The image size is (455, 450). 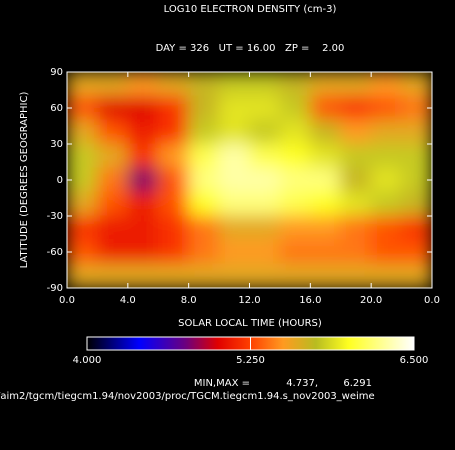 What do you see at coordinates (56, 144) in the screenshot?
I see `y-tick-label: 30` at bounding box center [56, 144].